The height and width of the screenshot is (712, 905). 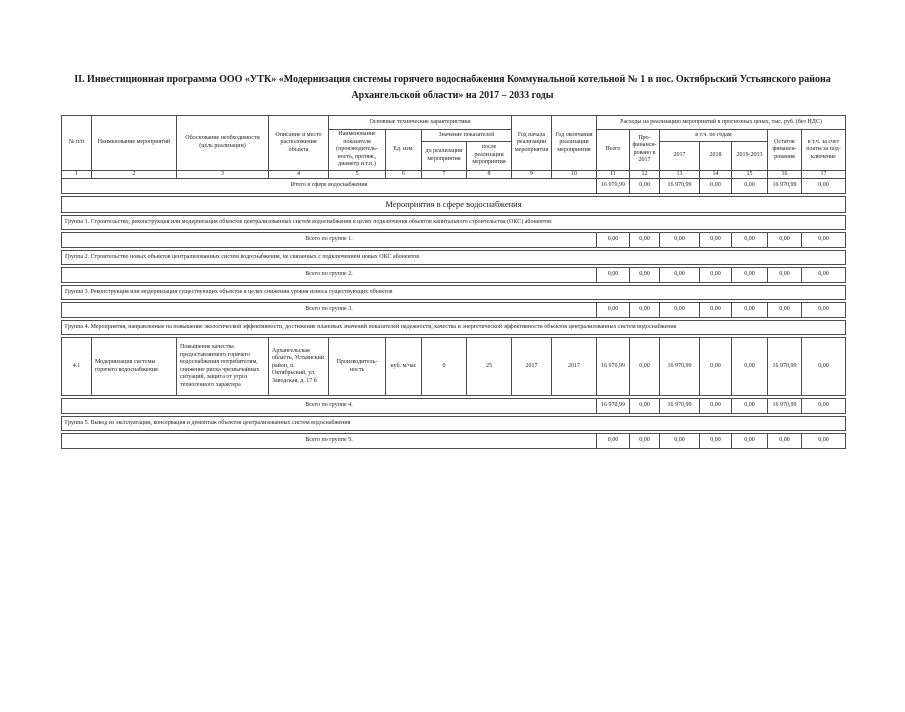 What do you see at coordinates (444, 366) in the screenshot?
I see `measure-before-value: 0` at bounding box center [444, 366].